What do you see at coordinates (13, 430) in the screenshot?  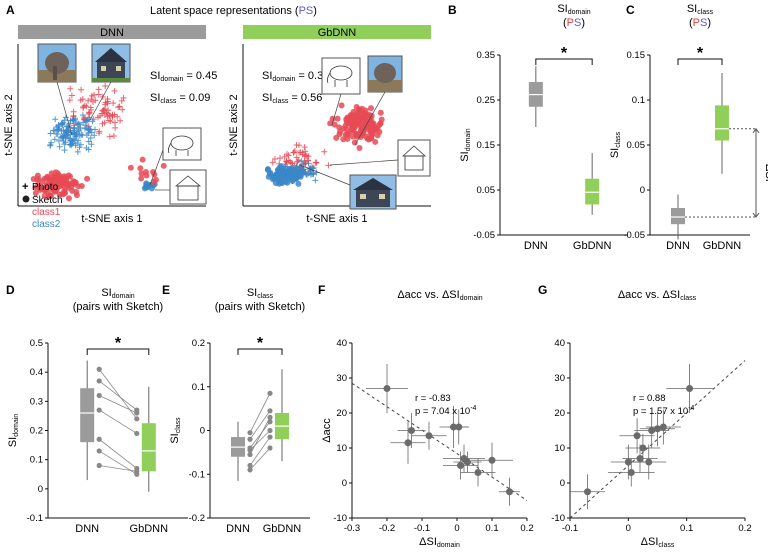 I see `y-axis-label: SIdomain` at bounding box center [13, 430].